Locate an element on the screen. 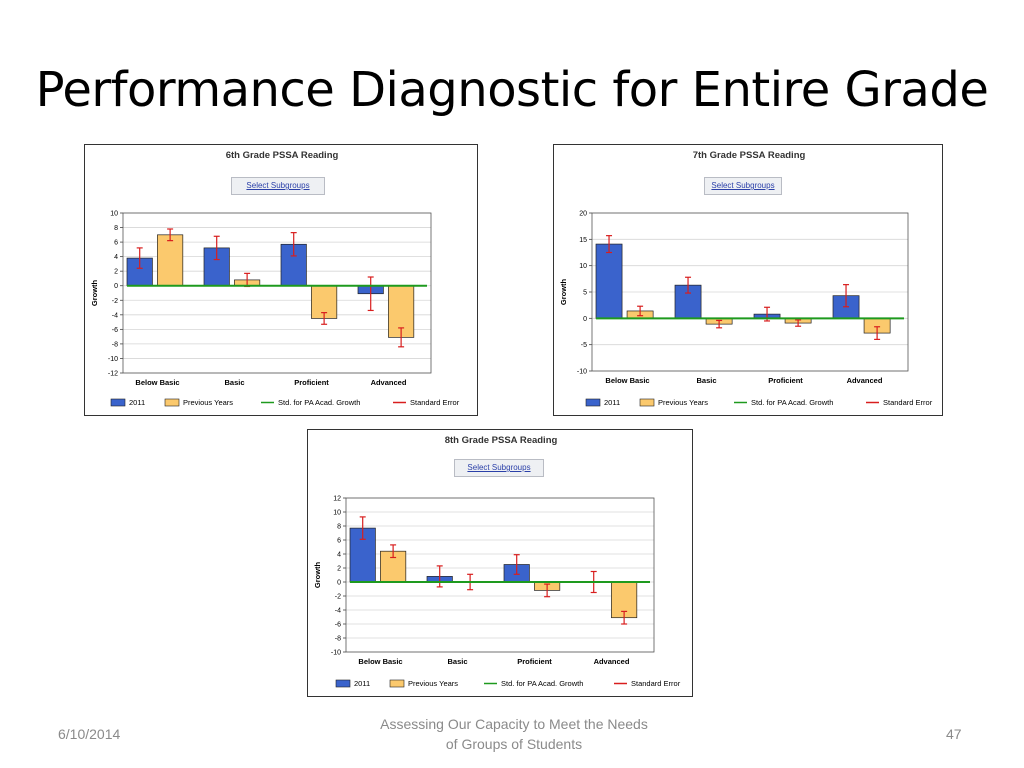  y-tick-label: -12 is located at coordinates (113, 374).